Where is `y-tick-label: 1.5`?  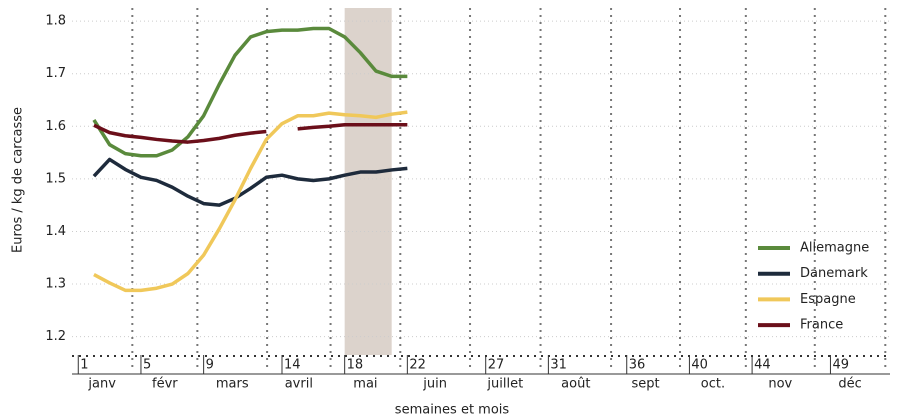
y-tick-label: 1.5 is located at coordinates (55, 178).